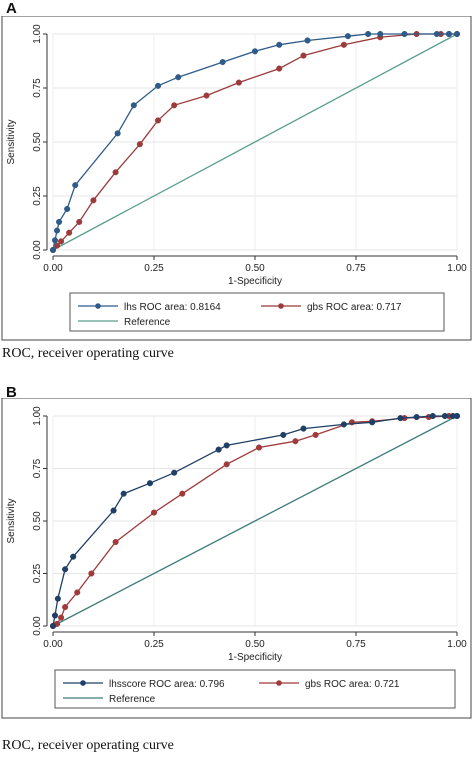 This screenshot has width=474, height=760. What do you see at coordinates (37, 88) in the screenshot?
I see `y-tick-label: 0.75` at bounding box center [37, 88].